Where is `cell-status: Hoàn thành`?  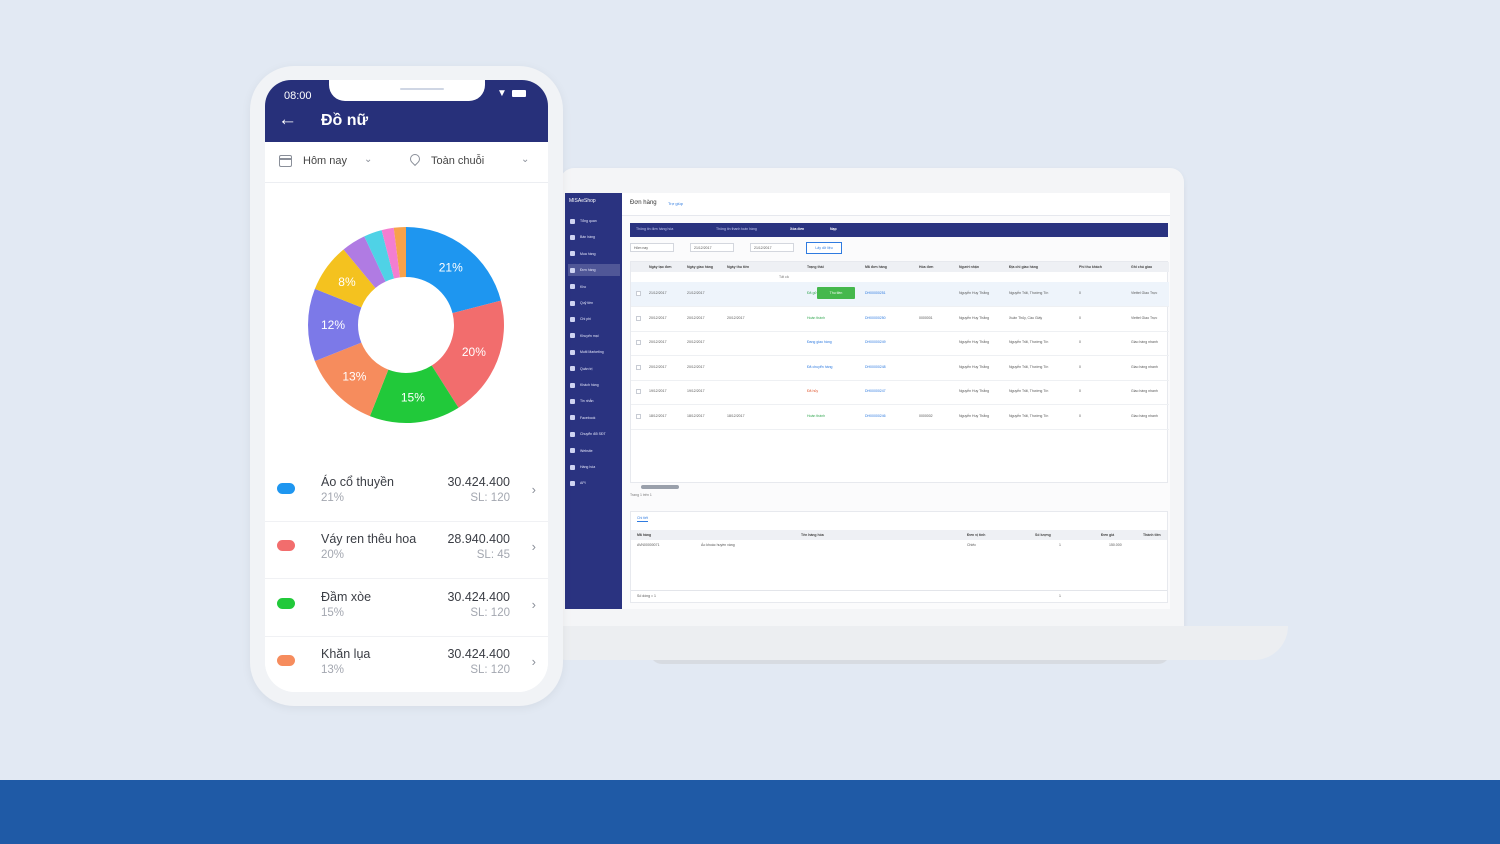 cell-status: Hoàn thành is located at coordinates (816, 415).